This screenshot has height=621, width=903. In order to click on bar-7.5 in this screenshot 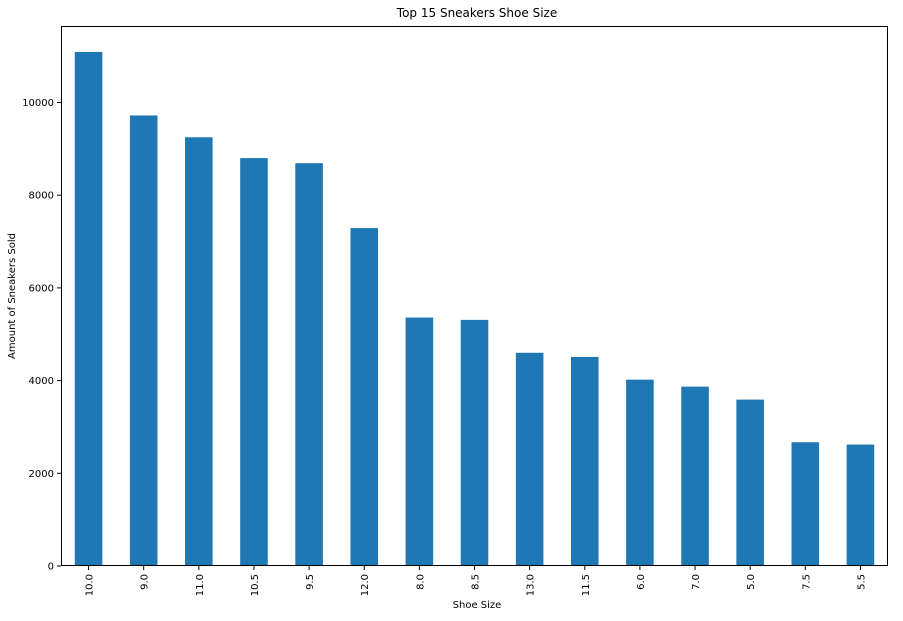, I will do `click(805, 504)`.